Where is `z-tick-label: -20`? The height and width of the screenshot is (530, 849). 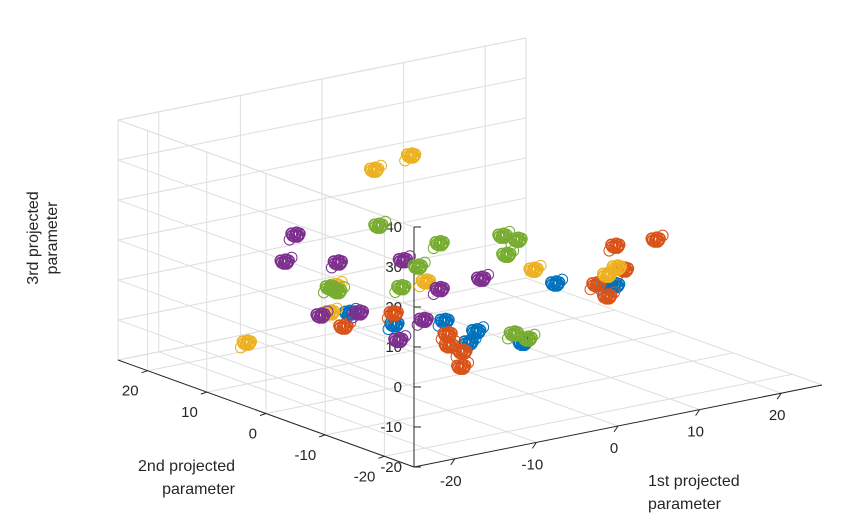 z-tick-label: -20 is located at coordinates (391, 467).